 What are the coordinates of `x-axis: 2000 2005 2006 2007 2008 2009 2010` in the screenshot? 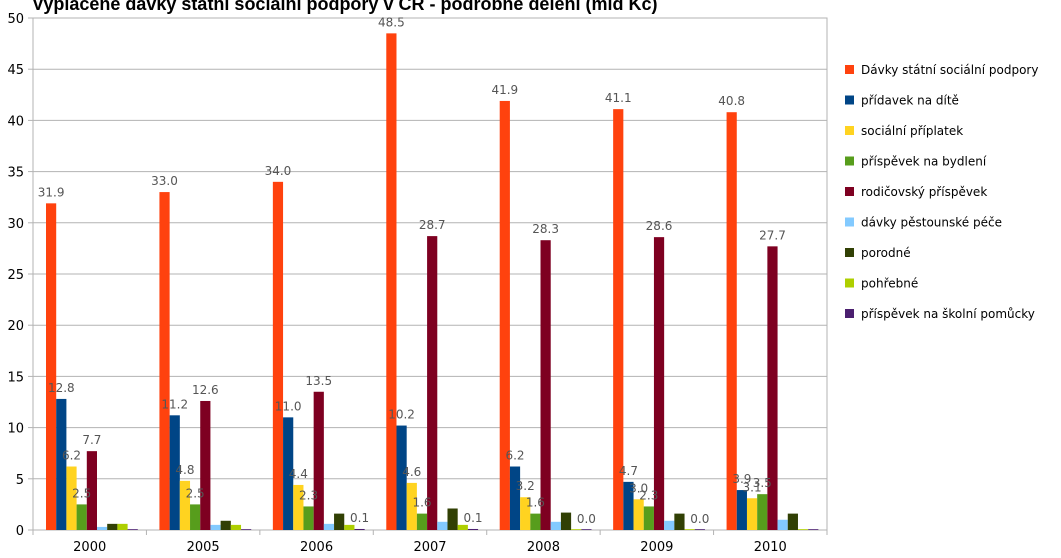 It's located at (430, 542).